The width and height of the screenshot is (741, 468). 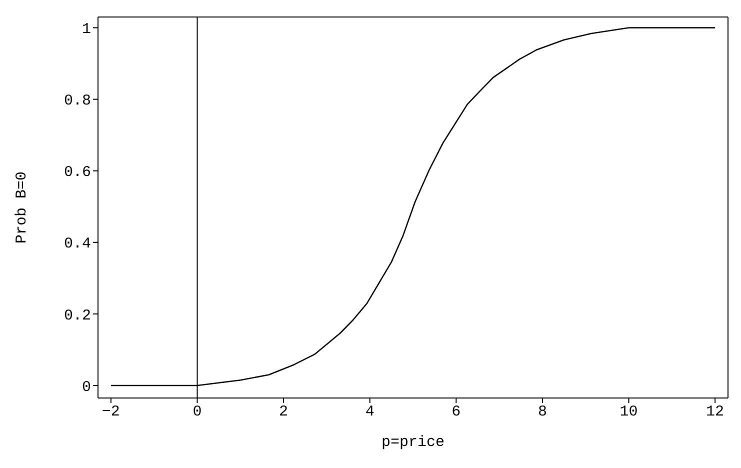 What do you see at coordinates (197, 412) in the screenshot?
I see `x-tick-label: 0` at bounding box center [197, 412].